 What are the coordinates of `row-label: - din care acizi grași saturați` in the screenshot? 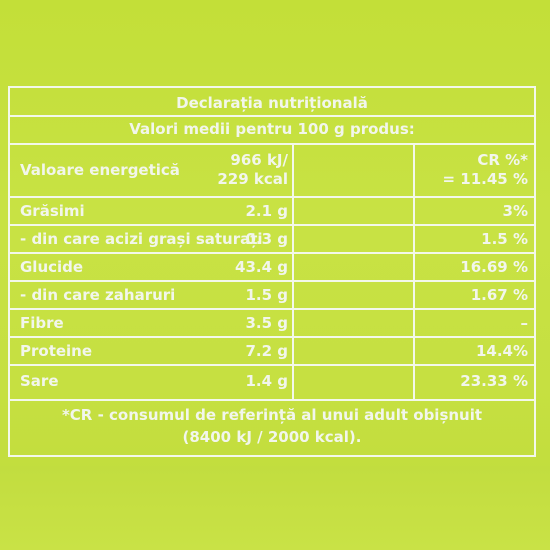 It's located at (141, 239).